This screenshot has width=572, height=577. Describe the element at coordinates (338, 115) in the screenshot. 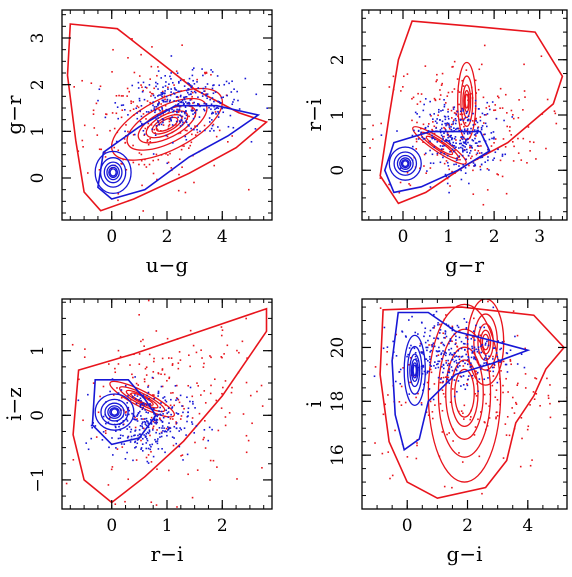

I see `y-tick-label: 1` at that location.